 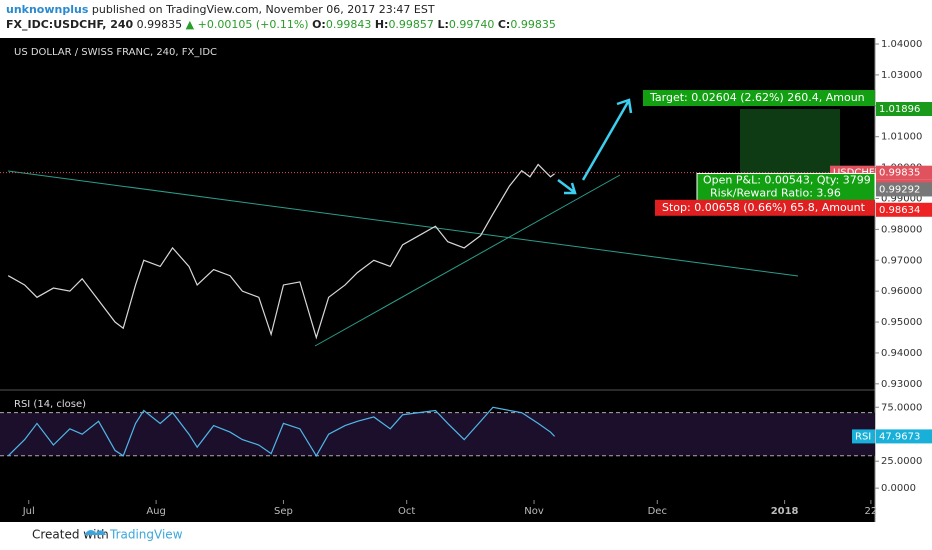 I want to click on rsi-band-fill, so click(x=437, y=434).